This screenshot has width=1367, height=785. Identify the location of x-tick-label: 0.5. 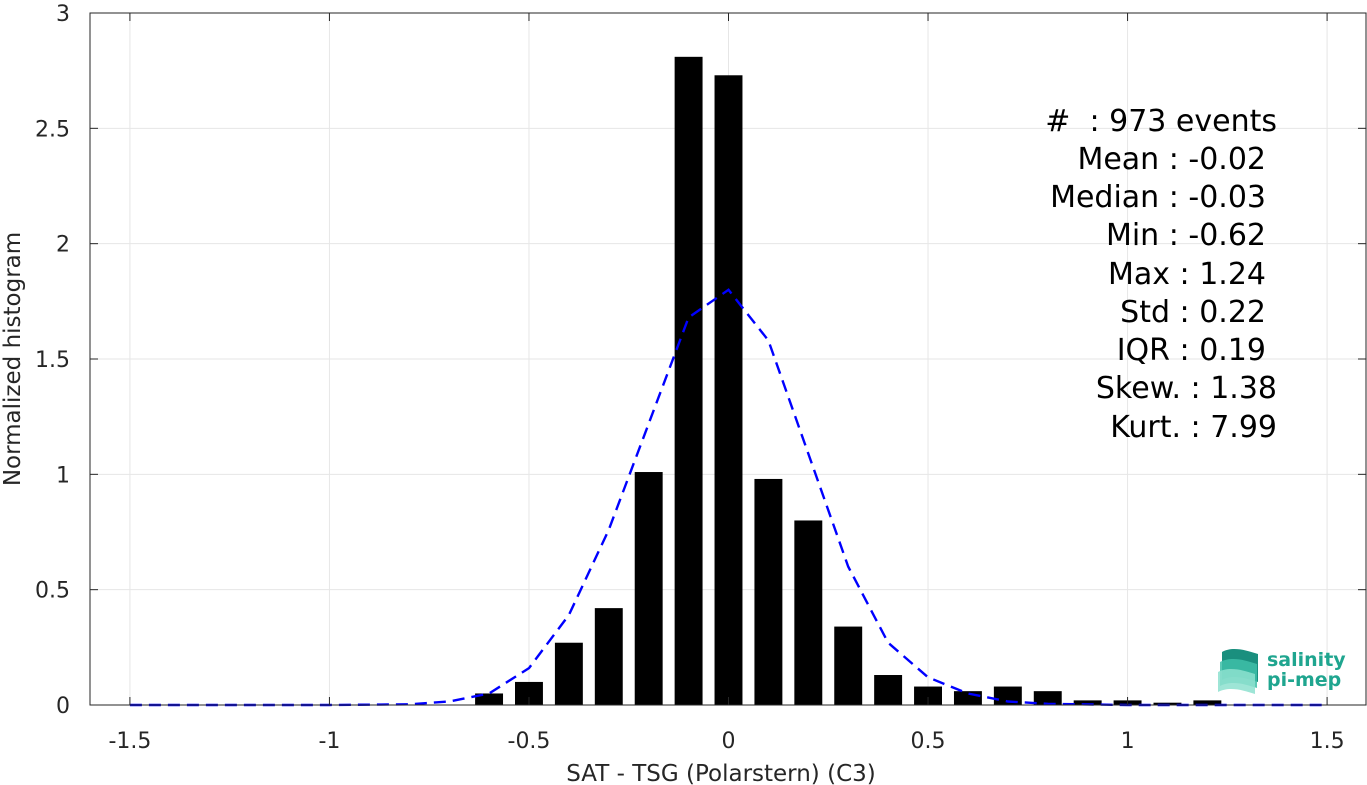
(928, 741).